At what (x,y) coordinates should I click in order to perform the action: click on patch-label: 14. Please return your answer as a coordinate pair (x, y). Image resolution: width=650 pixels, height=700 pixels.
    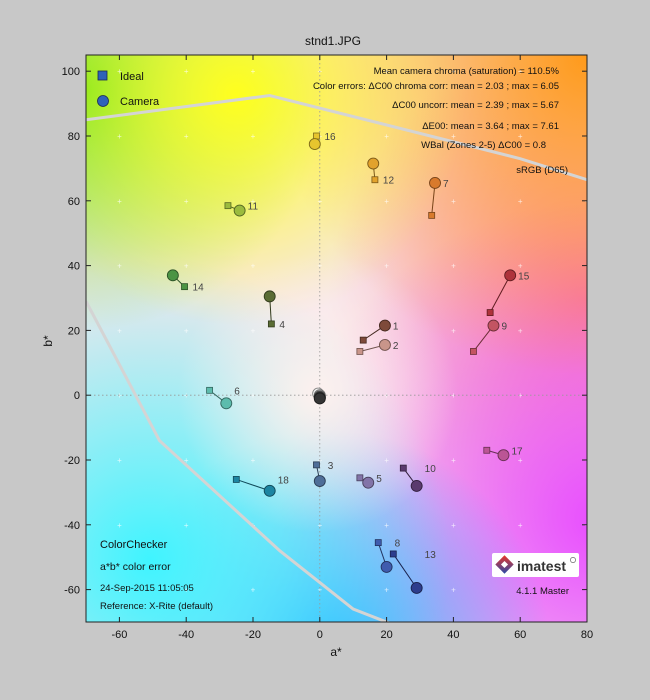
    Looking at the image, I should click on (199, 288).